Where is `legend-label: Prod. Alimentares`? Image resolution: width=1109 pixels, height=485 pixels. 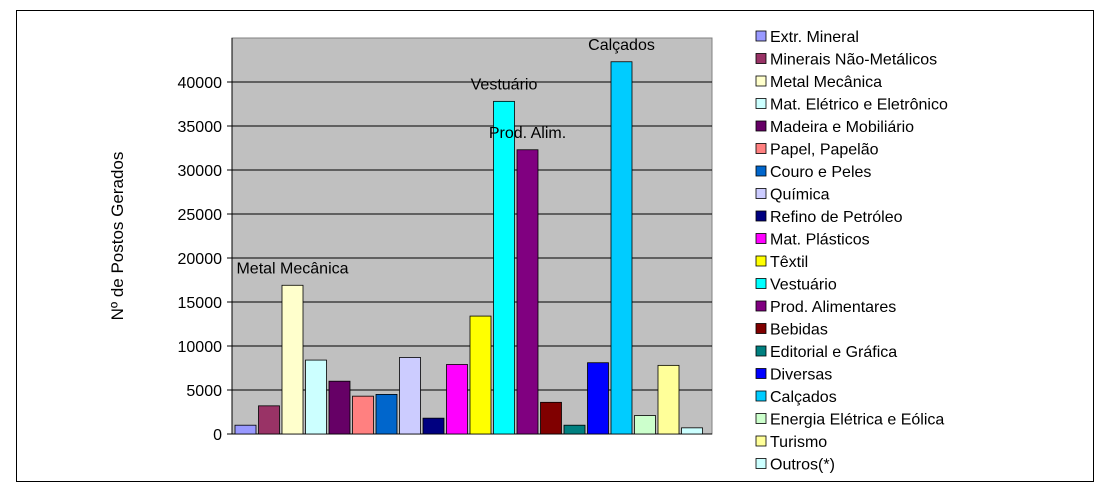
legend-label: Prod. Alimentares is located at coordinates (833, 307).